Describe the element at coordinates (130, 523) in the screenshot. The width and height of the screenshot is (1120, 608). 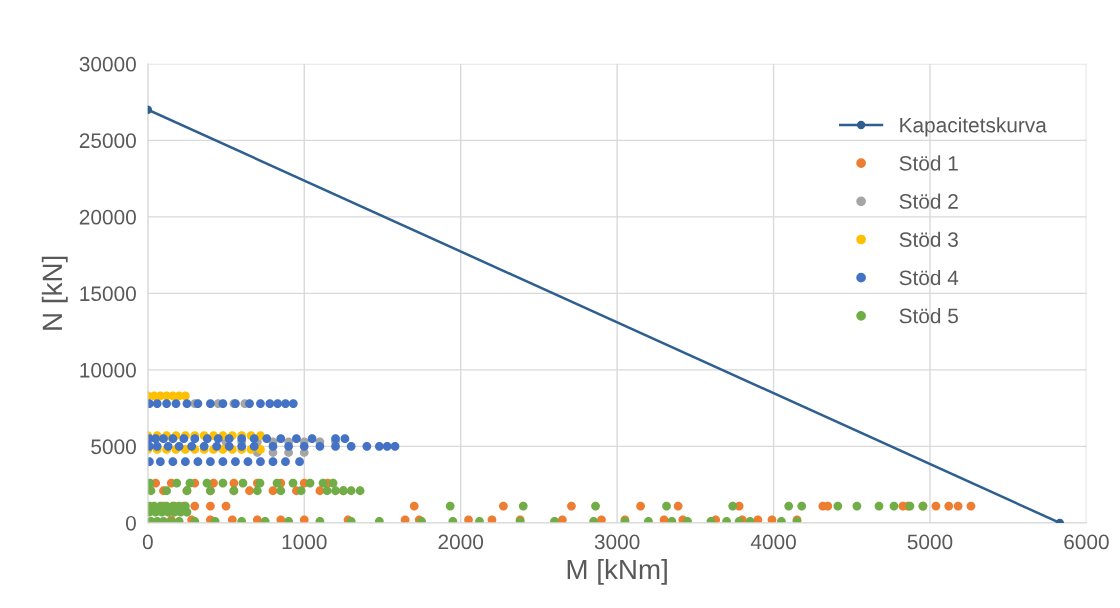
I see `y-tick-label: 0` at that location.